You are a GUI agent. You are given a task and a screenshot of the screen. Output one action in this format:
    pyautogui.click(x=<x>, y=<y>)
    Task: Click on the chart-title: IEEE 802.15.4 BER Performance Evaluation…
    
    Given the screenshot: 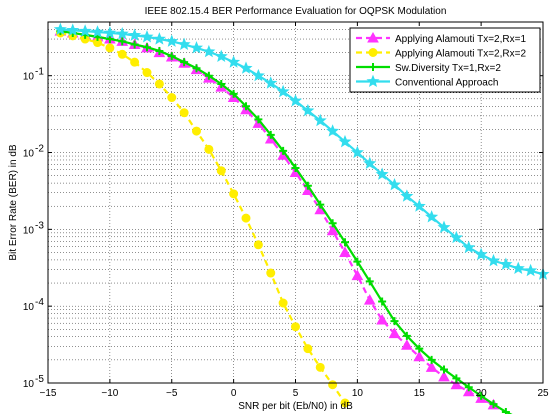 What is the action you would take?
    pyautogui.click(x=296, y=11)
    